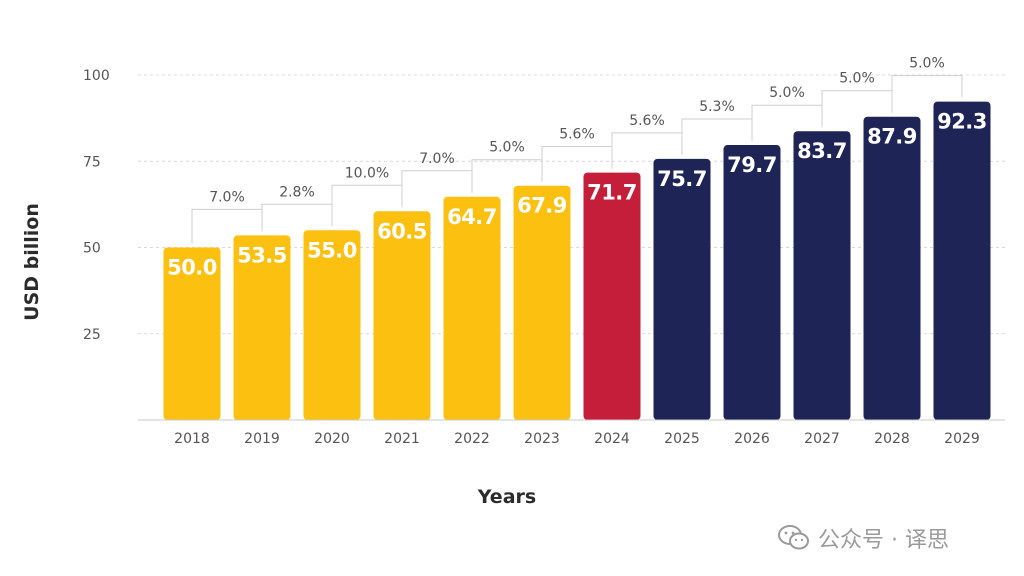  Describe the element at coordinates (752, 439) in the screenshot. I see `x-tick-label: 2026` at that location.